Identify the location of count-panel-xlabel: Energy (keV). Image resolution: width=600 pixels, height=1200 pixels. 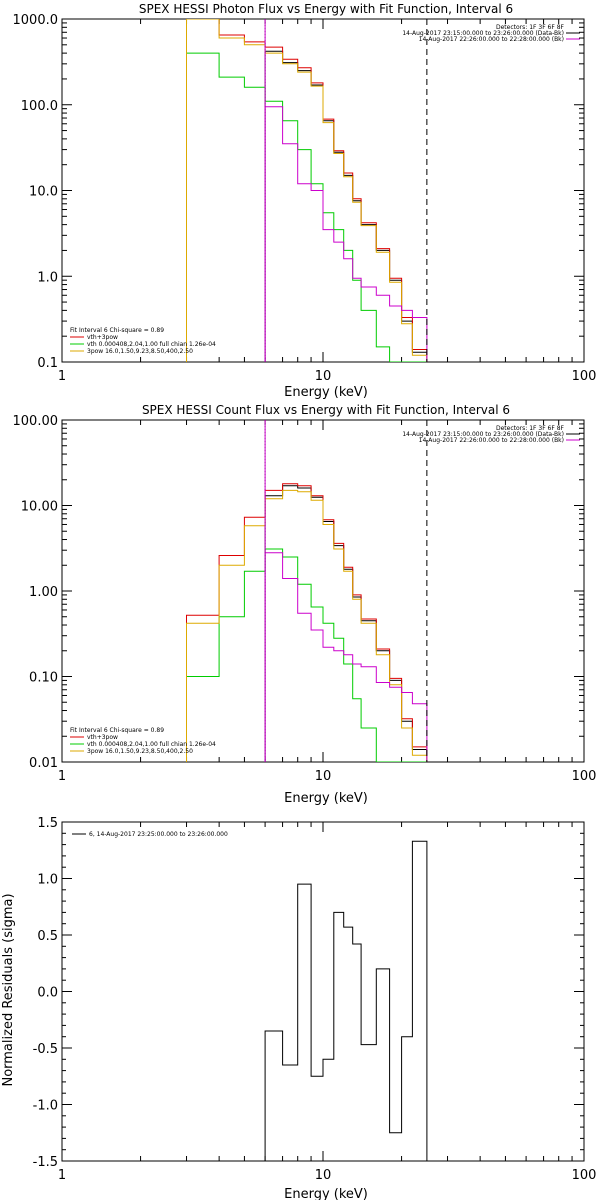
(326, 798).